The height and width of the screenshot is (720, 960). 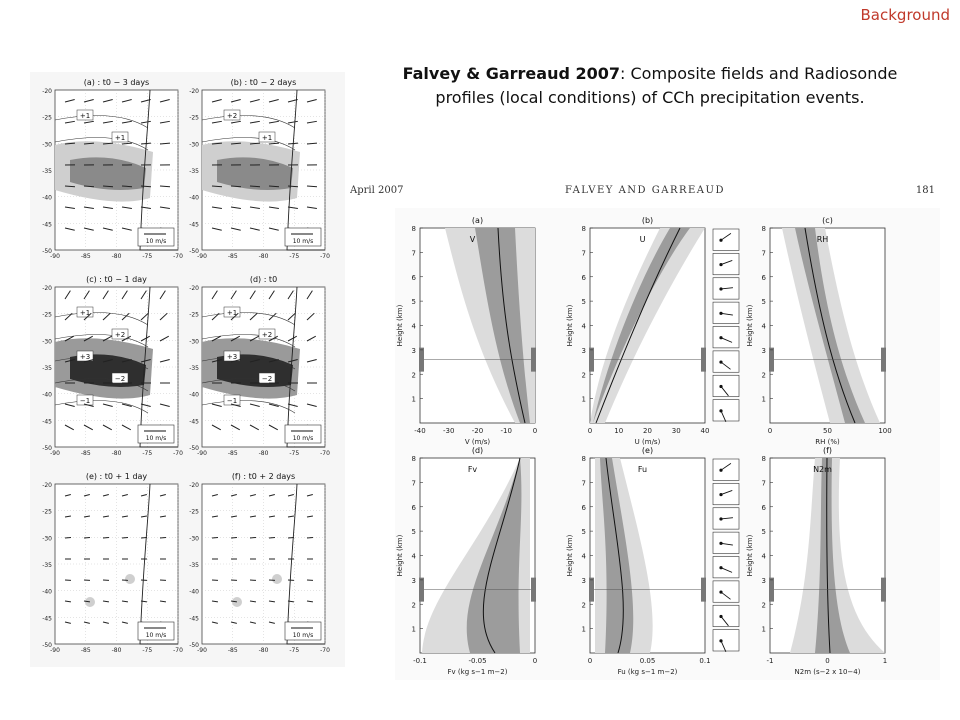 I want to click on x-tick-label: 0, so click(x=590, y=661).